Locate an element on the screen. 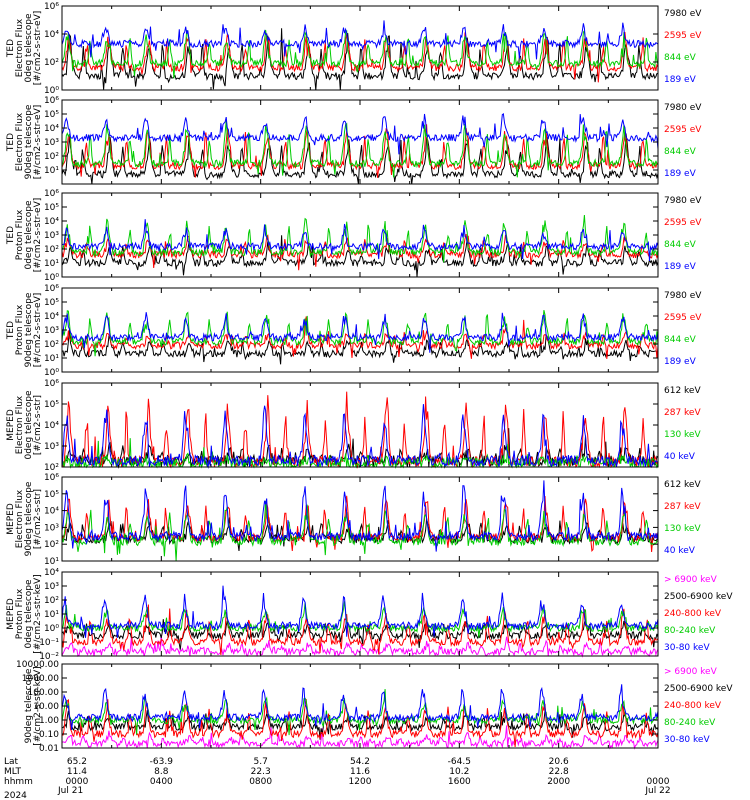  x-tick-label: 20.6 is located at coordinates (559, 762).